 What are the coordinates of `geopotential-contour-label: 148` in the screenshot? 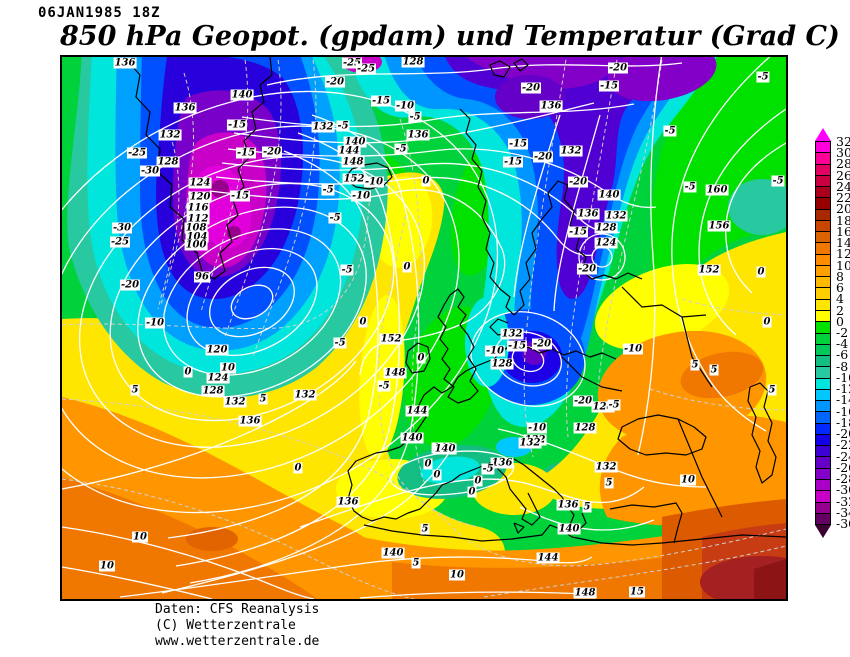 It's located at (353, 162).